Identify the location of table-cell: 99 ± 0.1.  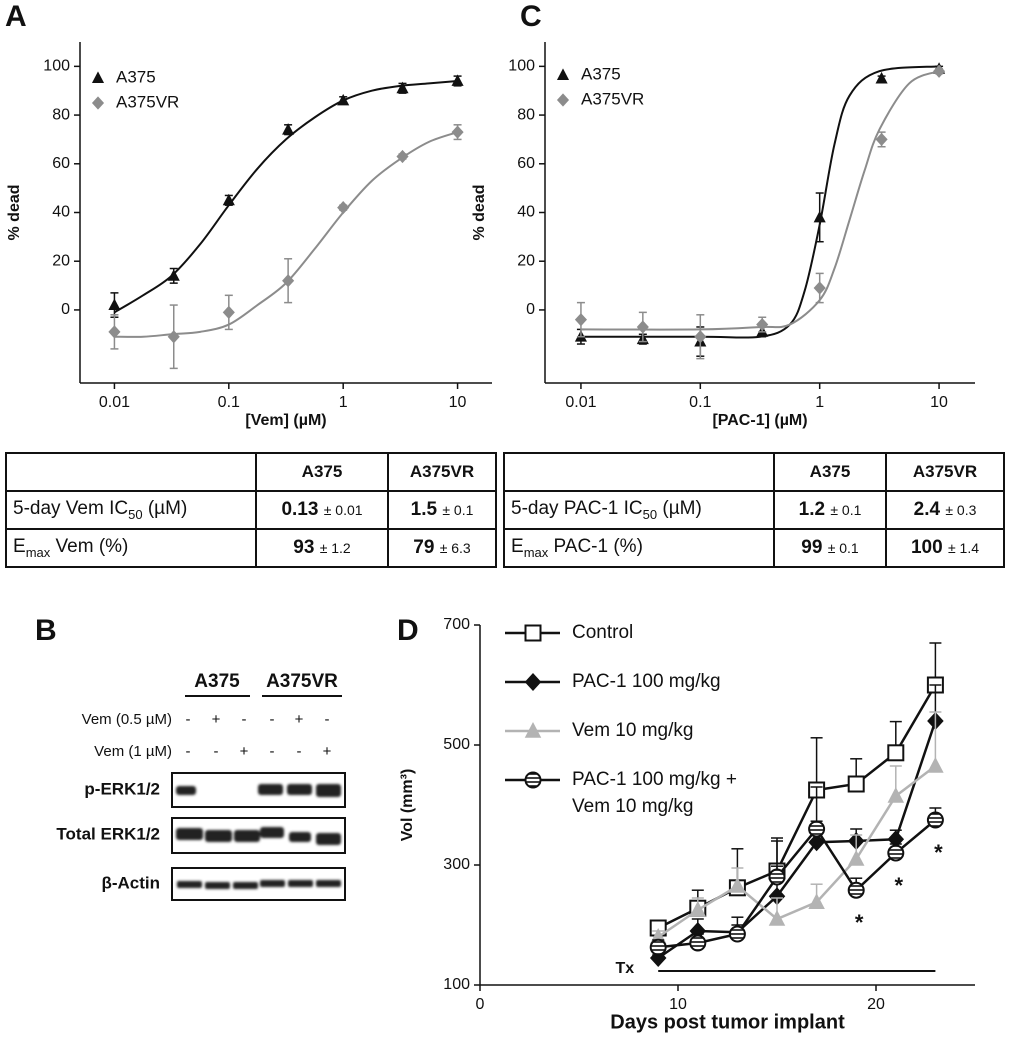
(830, 548).